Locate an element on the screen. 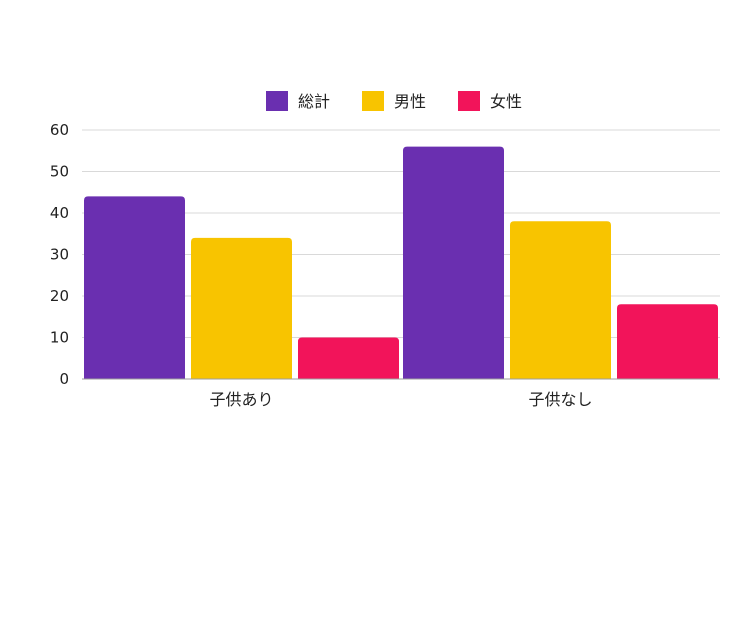 Image resolution: width=750 pixels, height=644 pixels. bar-男性-子供なし is located at coordinates (560, 300).